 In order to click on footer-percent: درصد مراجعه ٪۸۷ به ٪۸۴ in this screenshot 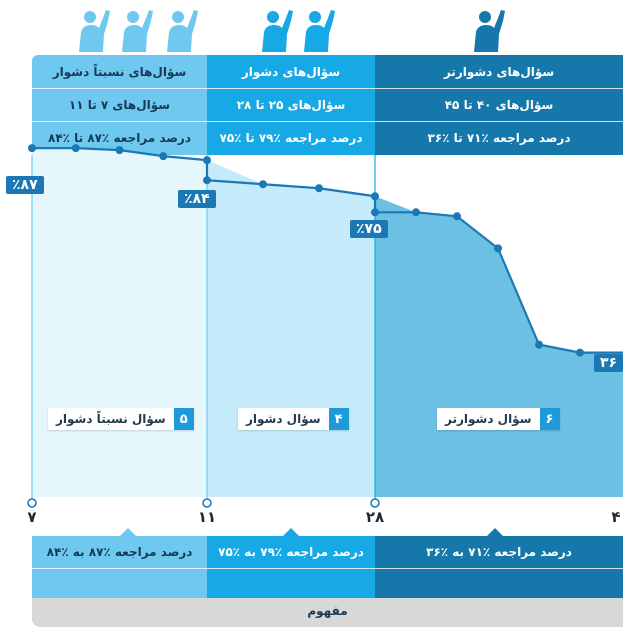, I will do `click(119, 552)`.